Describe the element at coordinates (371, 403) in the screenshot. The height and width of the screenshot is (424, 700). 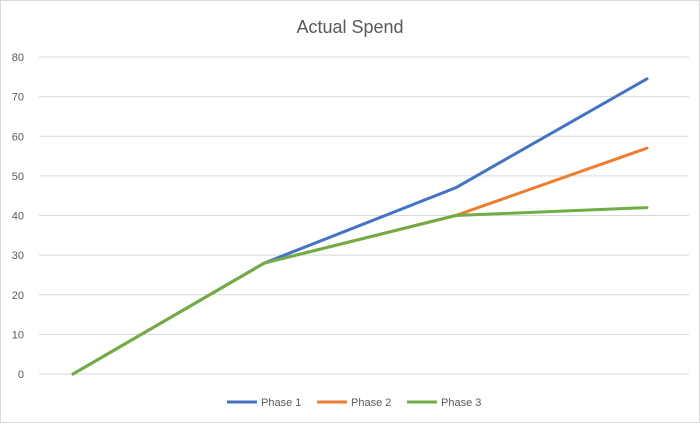
I see `legend-label: Phase 2` at that location.